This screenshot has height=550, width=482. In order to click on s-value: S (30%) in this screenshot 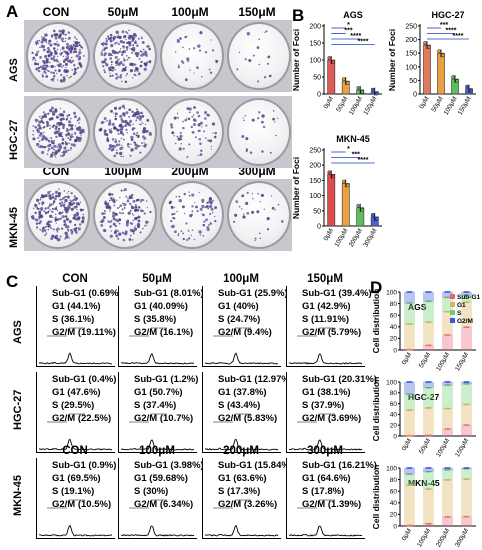, I will do `click(151, 491)`.